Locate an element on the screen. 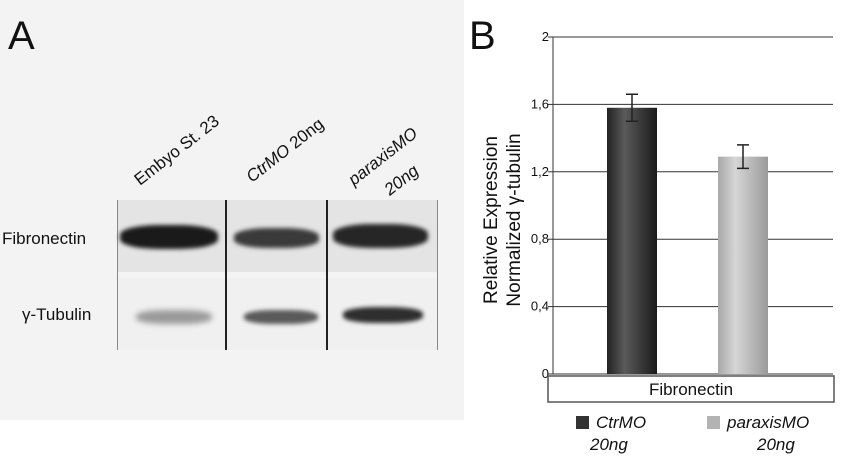 Image resolution: width=860 pixels, height=467 pixels. panel-a-letter: A is located at coordinates (21, 36).